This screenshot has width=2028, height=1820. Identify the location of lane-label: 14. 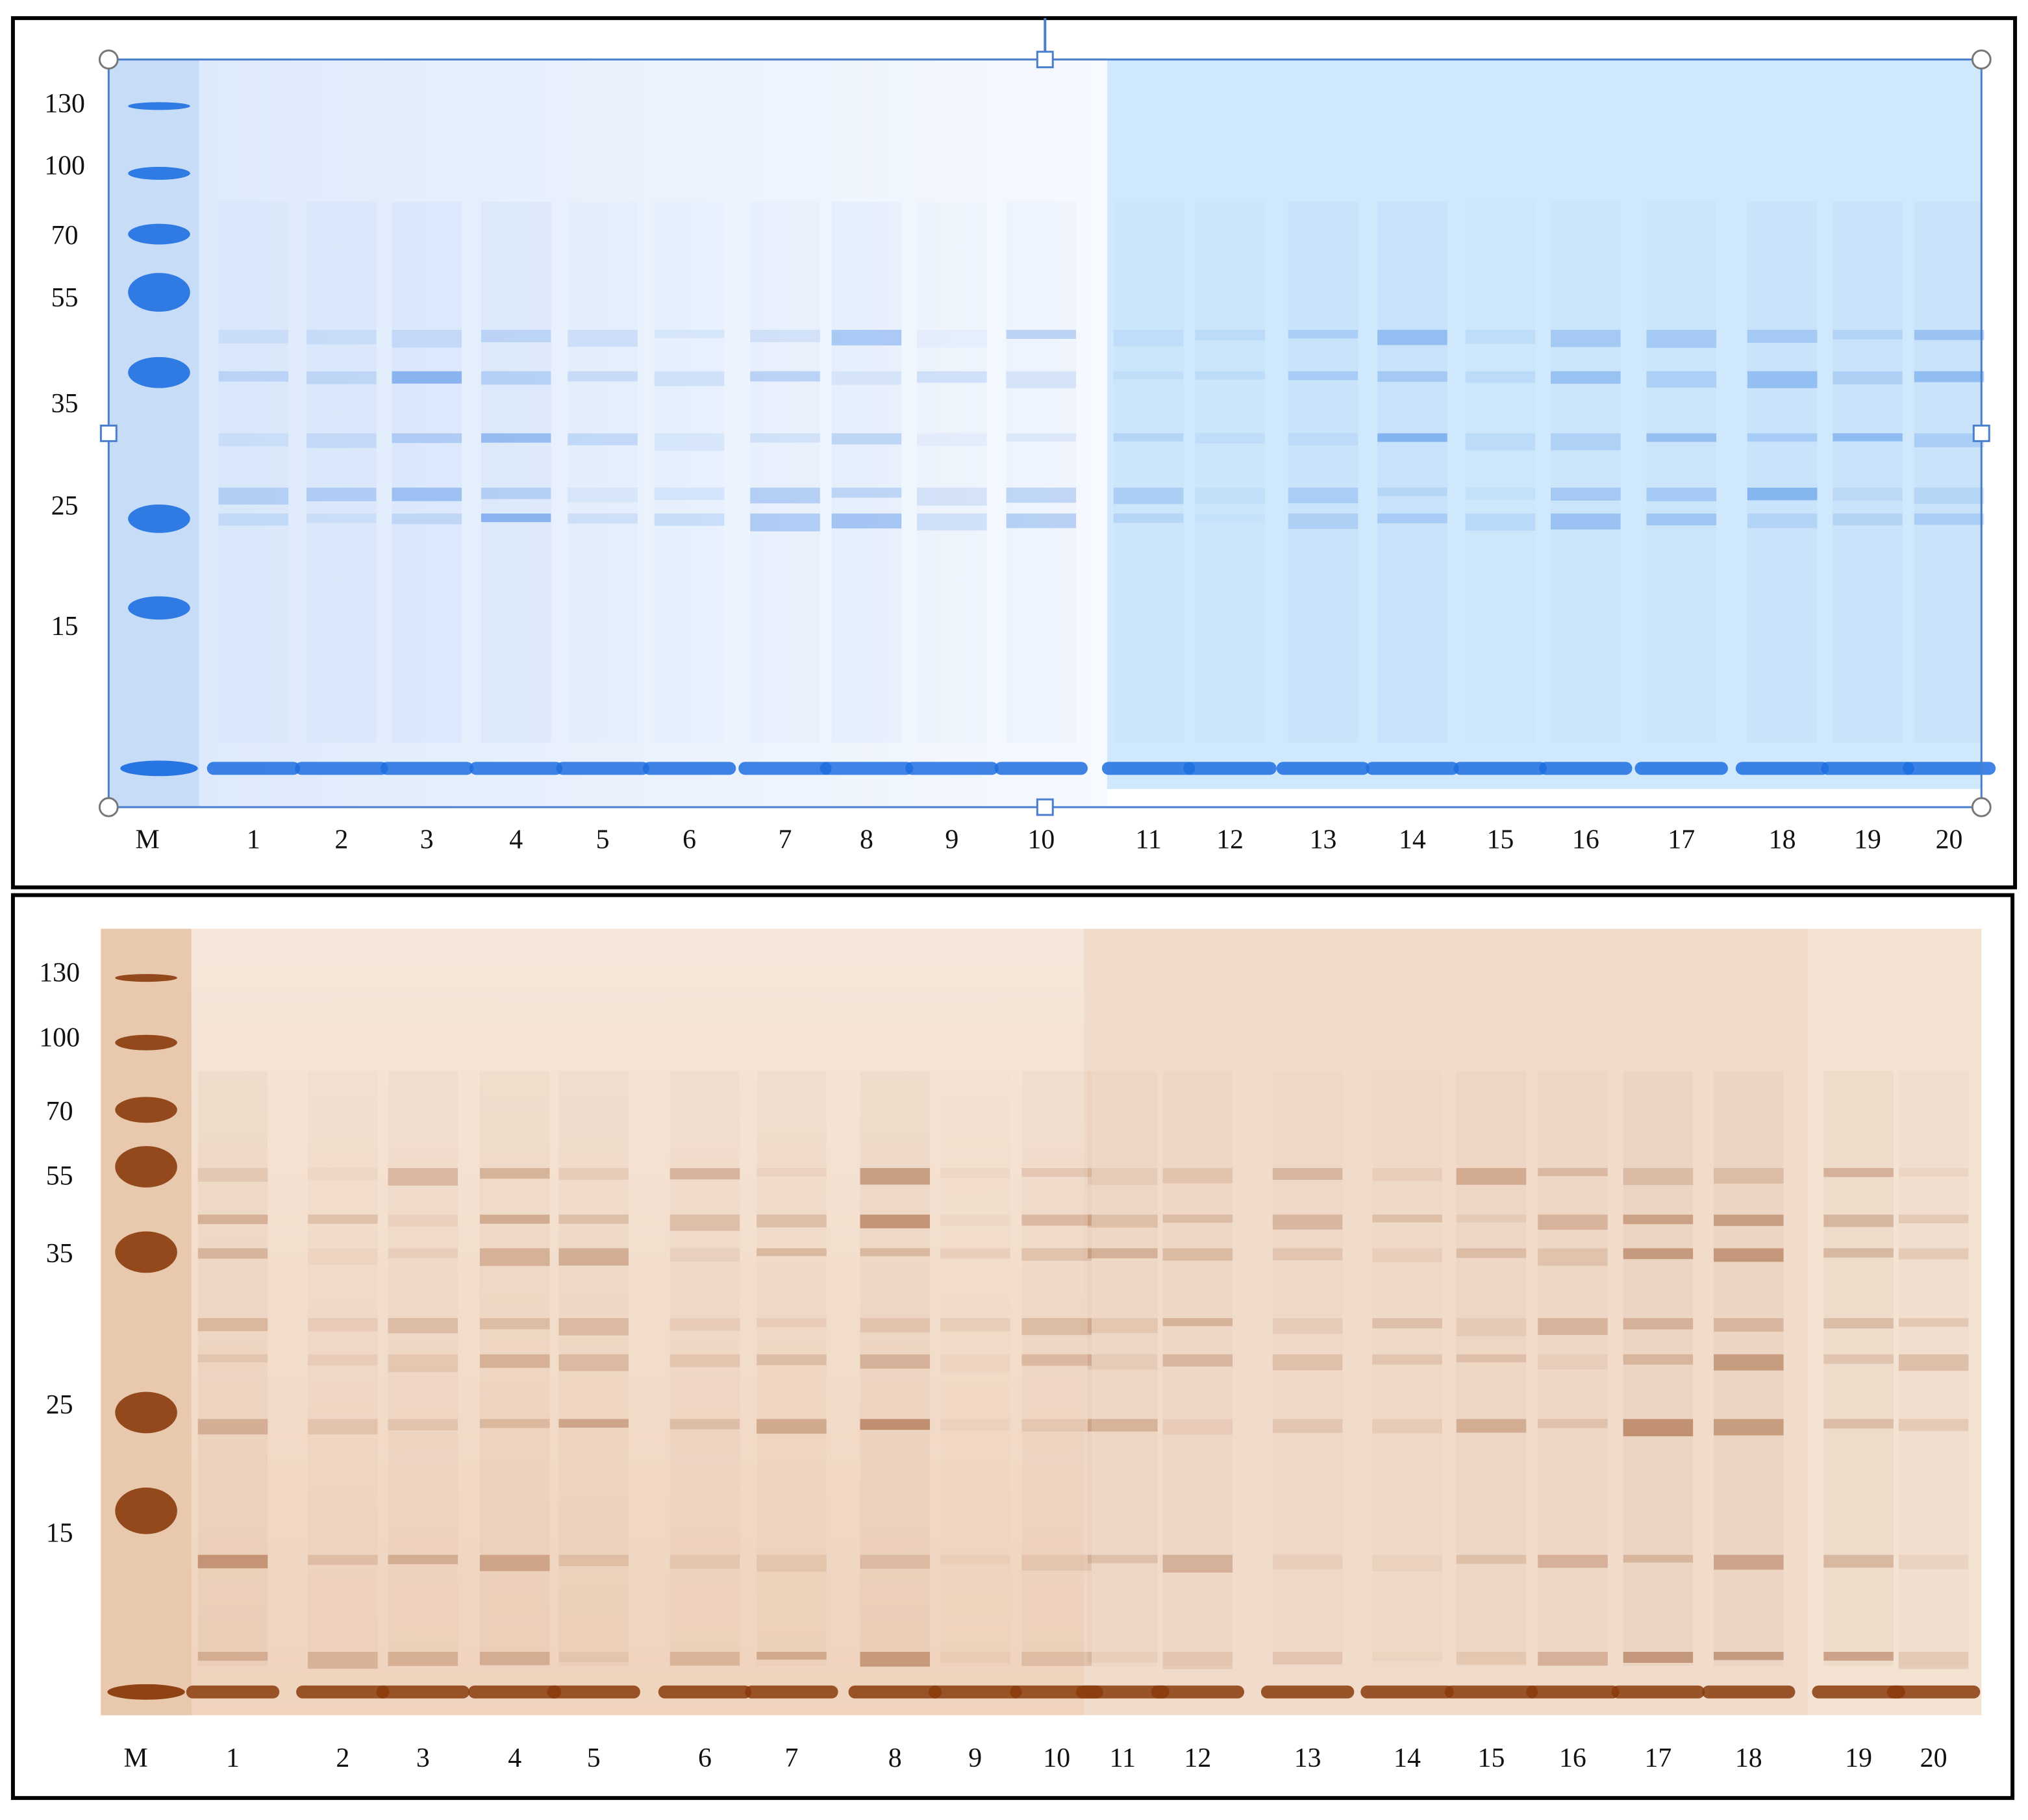
(1407, 1758).